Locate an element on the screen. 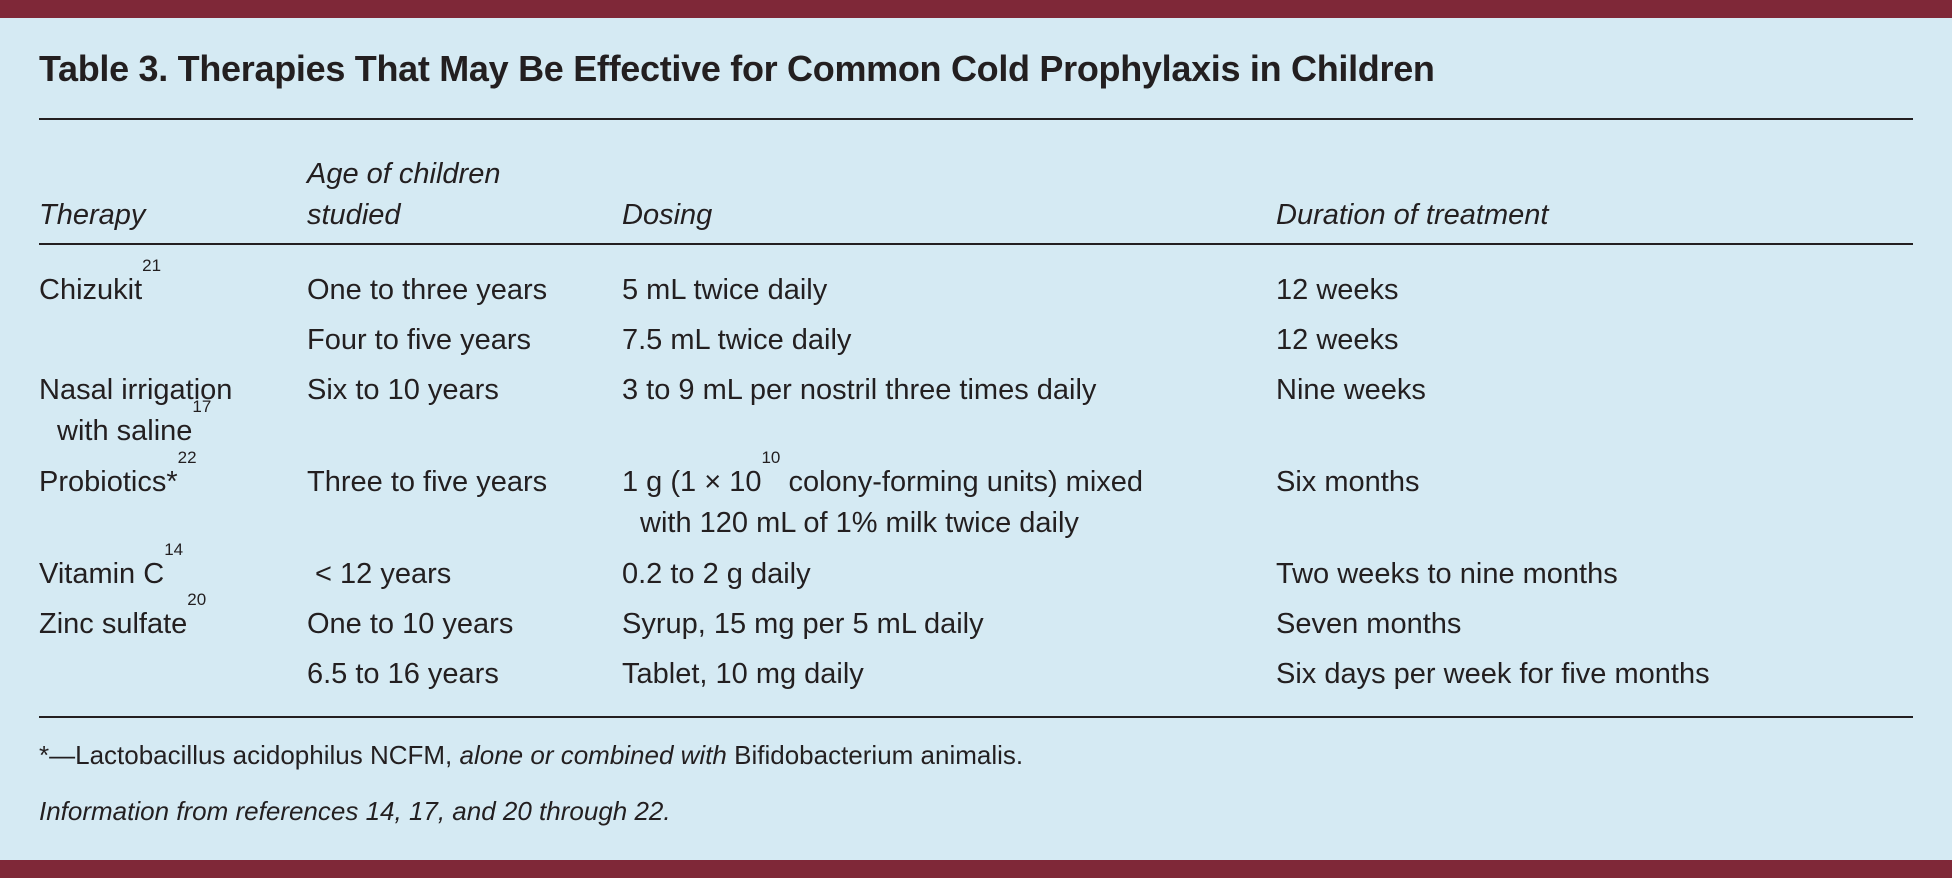 The width and height of the screenshot is (1952, 878). reference: 20 is located at coordinates (197, 599).